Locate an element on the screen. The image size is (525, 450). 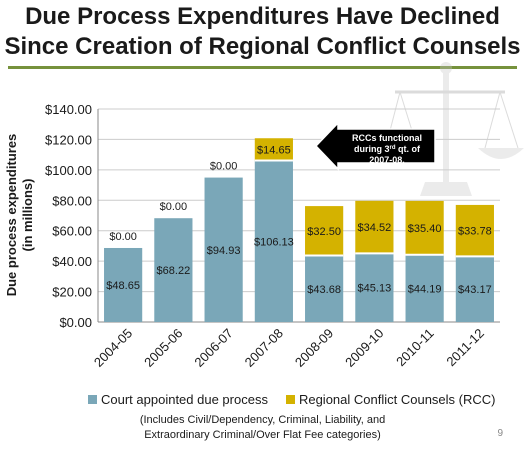
page-number: 9 is located at coordinates (500, 433).